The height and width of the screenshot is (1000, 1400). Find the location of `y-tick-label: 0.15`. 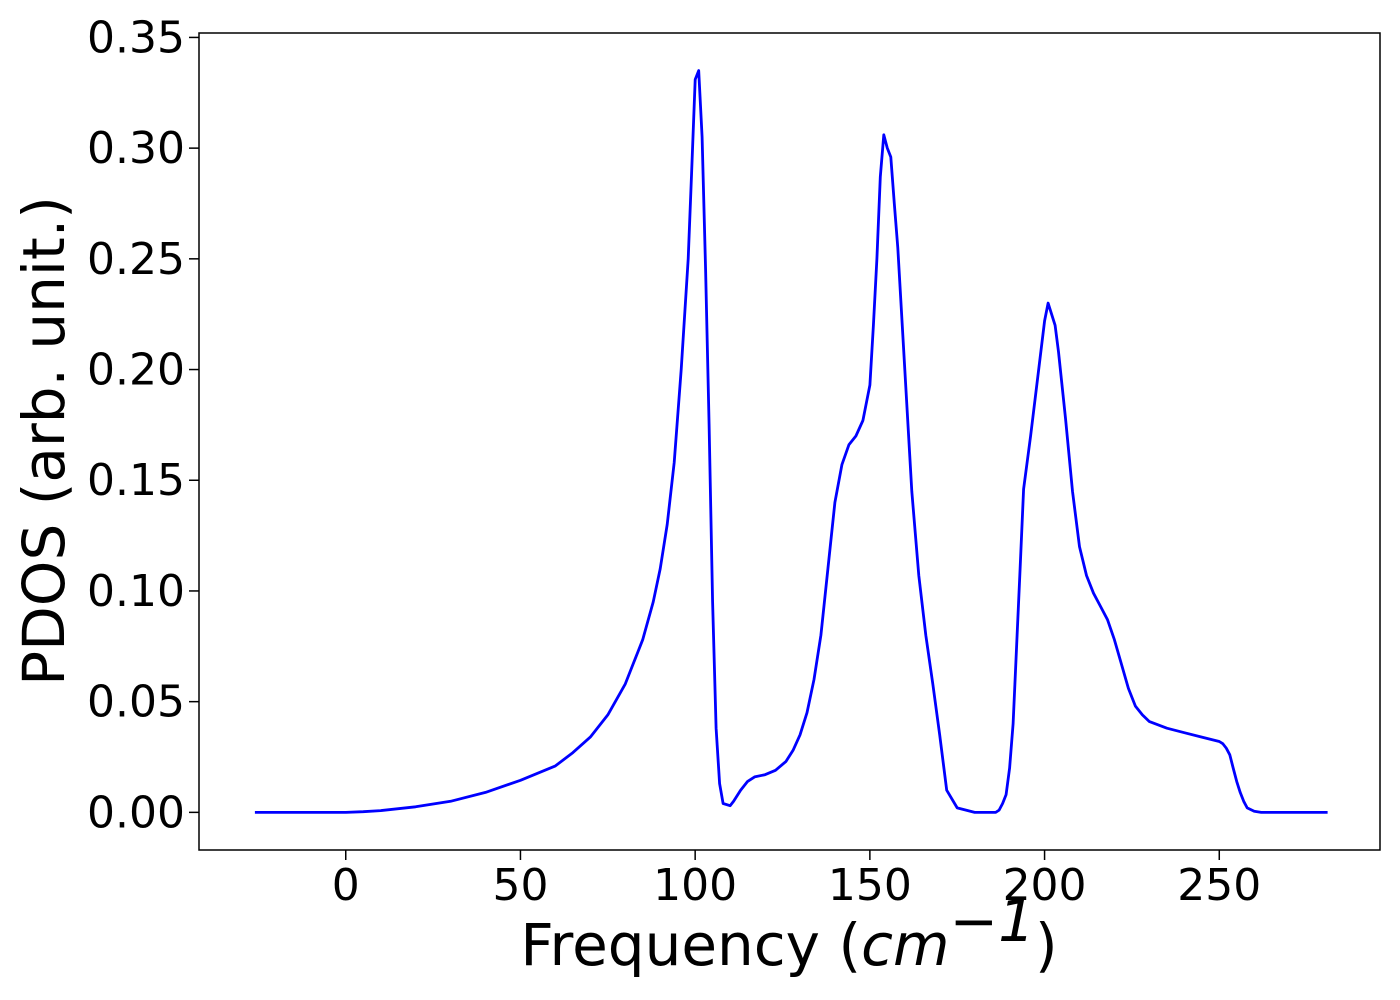

y-tick-label: 0.15 is located at coordinates (136, 480).